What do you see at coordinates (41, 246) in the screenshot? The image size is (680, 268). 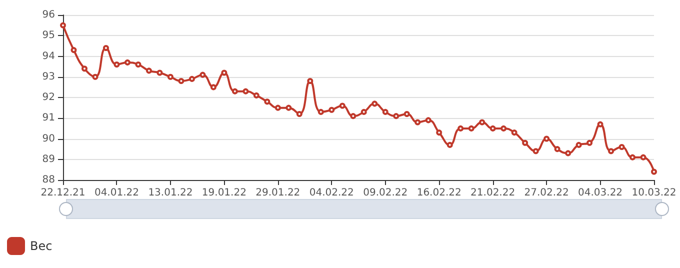 I see `legend-label: Вес` at bounding box center [41, 246].